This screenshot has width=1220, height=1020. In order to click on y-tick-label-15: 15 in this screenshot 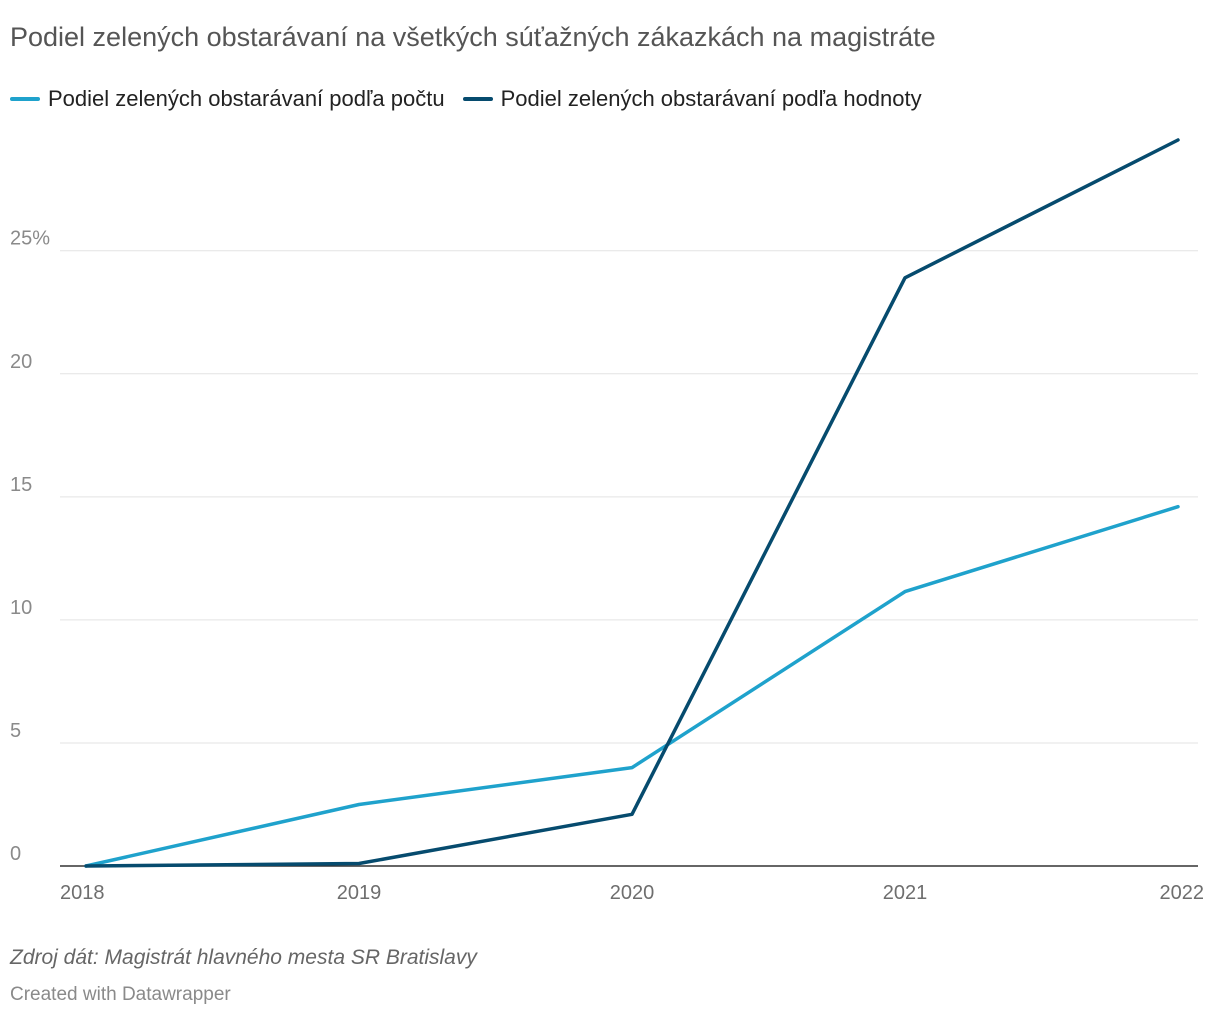, I will do `click(21, 485)`.